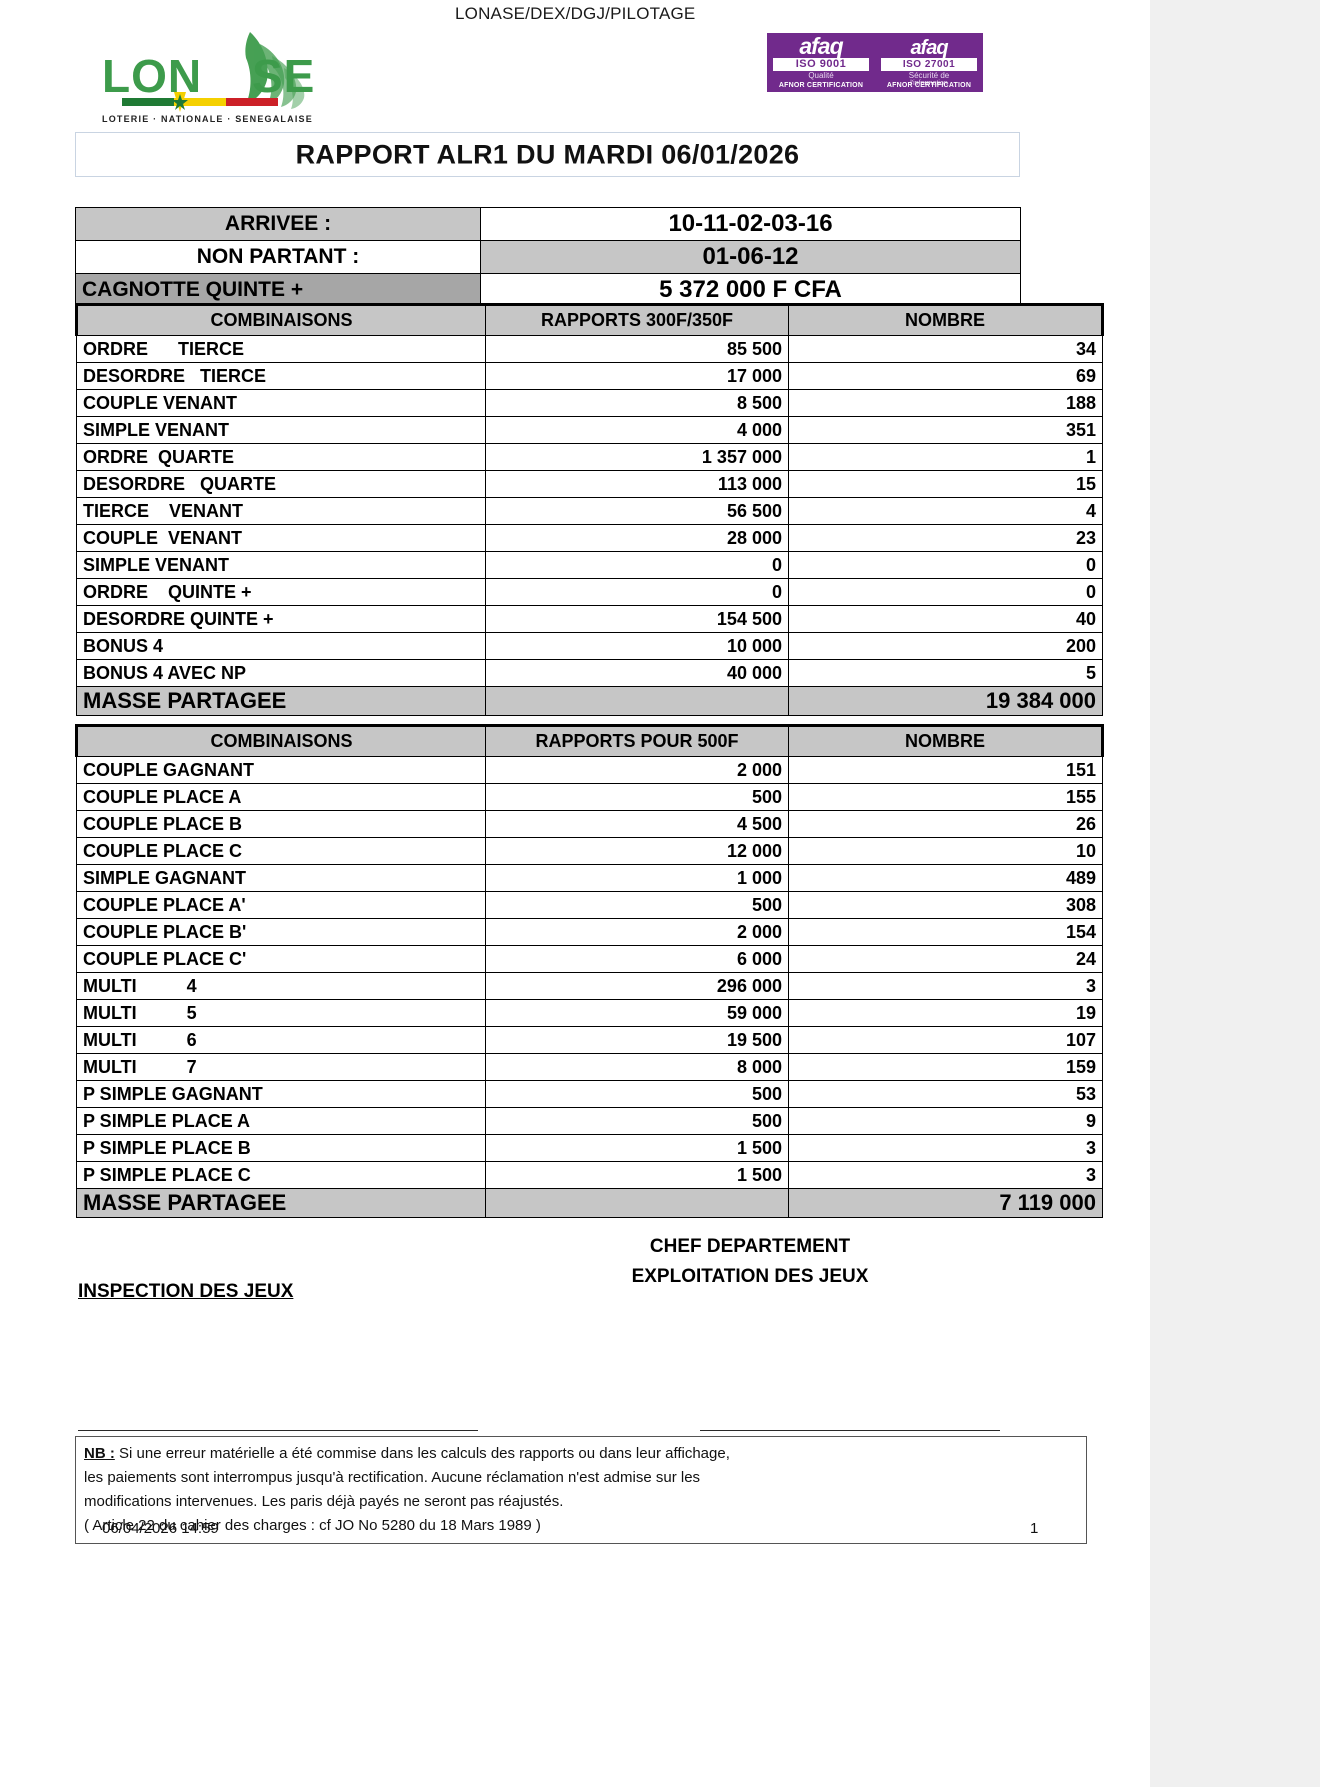 This screenshot has width=1320, height=1787. I want to click on row-nombre: 5, so click(945, 673).